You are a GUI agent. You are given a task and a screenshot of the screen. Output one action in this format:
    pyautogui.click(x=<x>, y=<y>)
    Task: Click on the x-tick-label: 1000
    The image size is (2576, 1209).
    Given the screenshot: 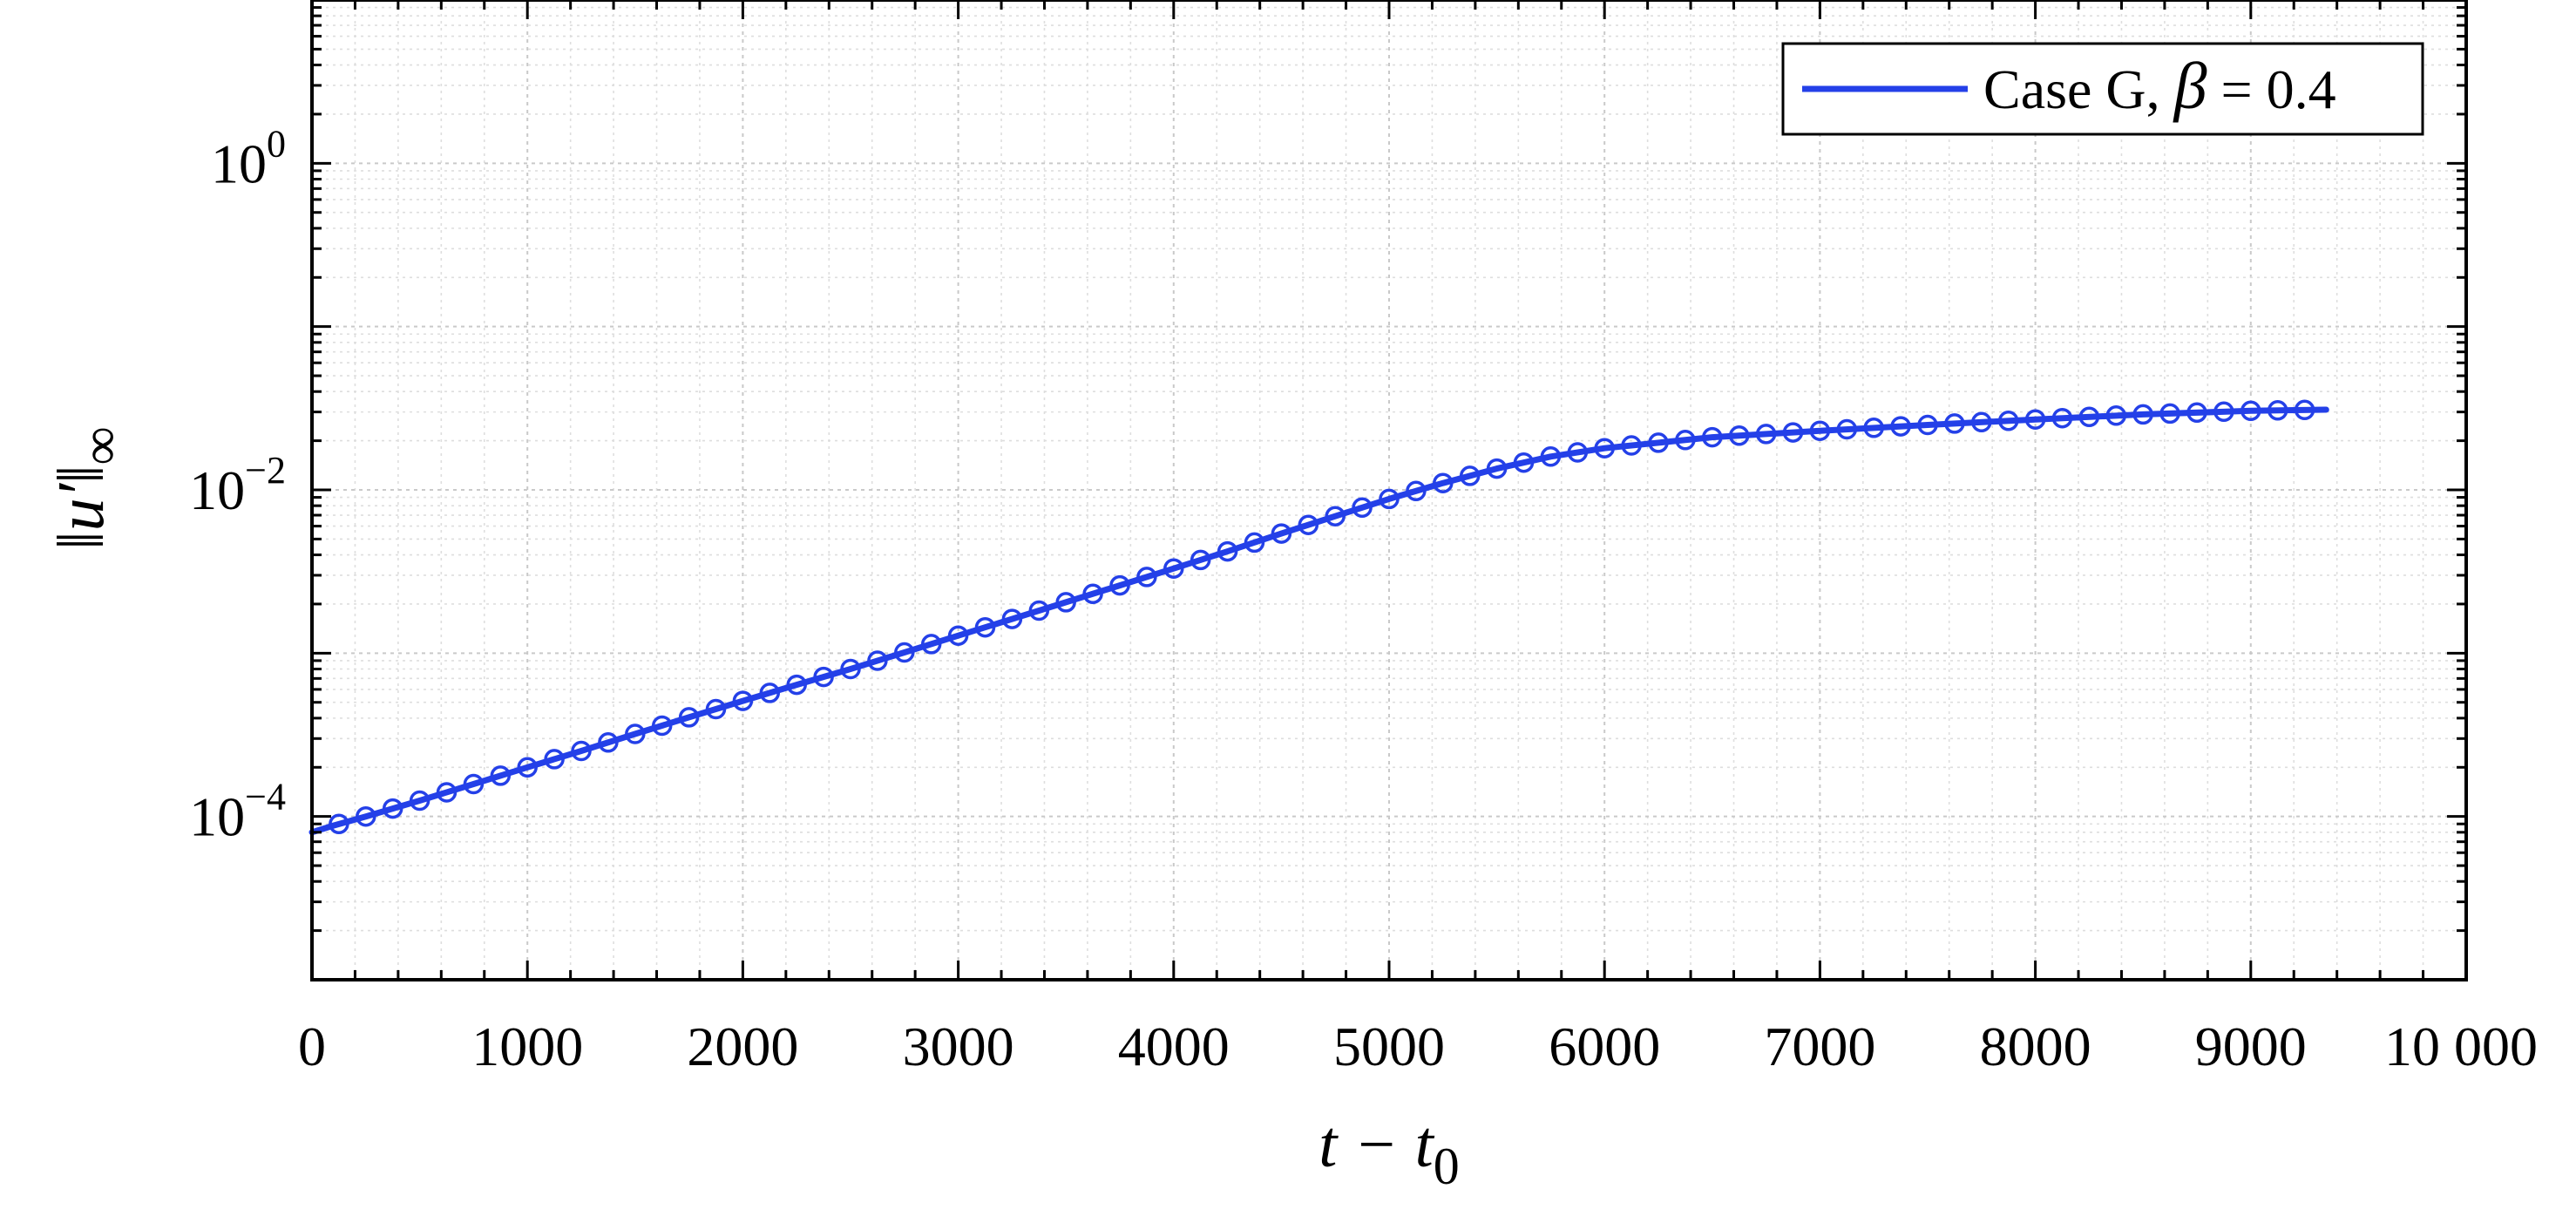 What is the action you would take?
    pyautogui.click(x=527, y=1046)
    